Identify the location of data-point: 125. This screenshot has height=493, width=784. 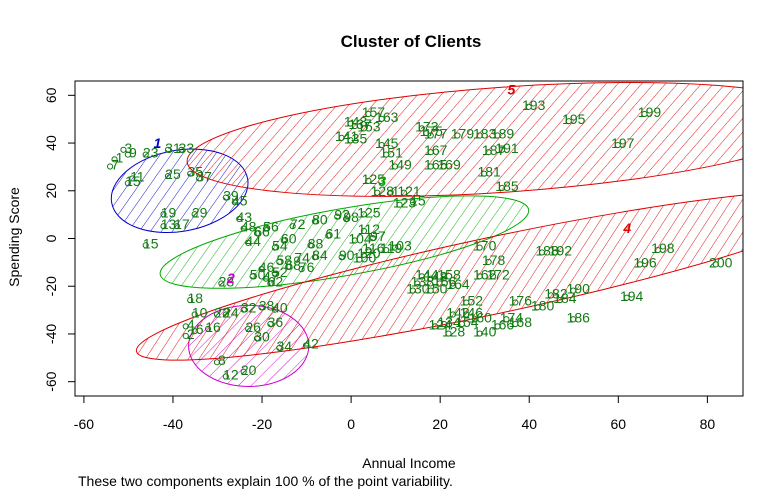
(369, 212).